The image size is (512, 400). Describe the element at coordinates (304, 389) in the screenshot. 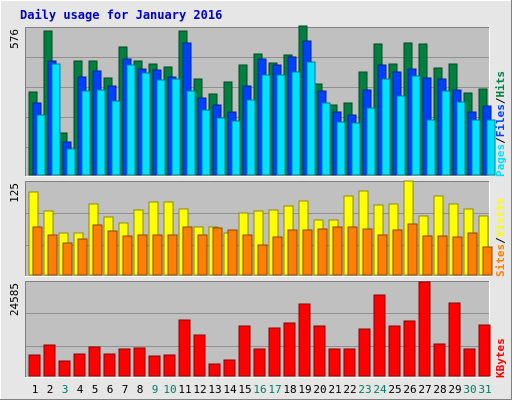

I see `x-tick-day-19: 19` at that location.